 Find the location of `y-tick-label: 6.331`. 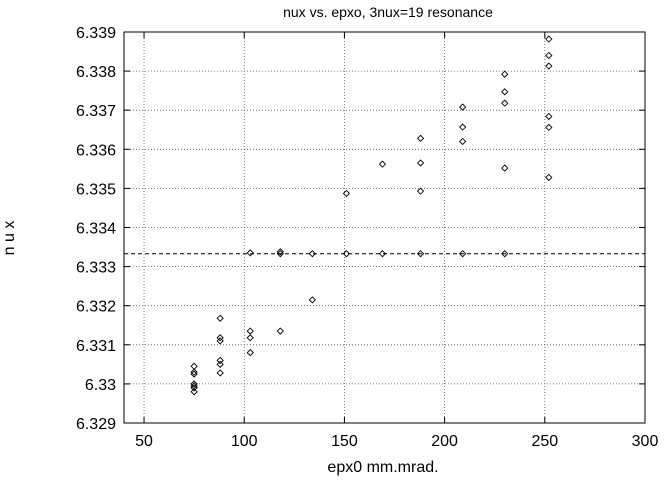

y-tick-label: 6.331 is located at coordinates (96, 346).